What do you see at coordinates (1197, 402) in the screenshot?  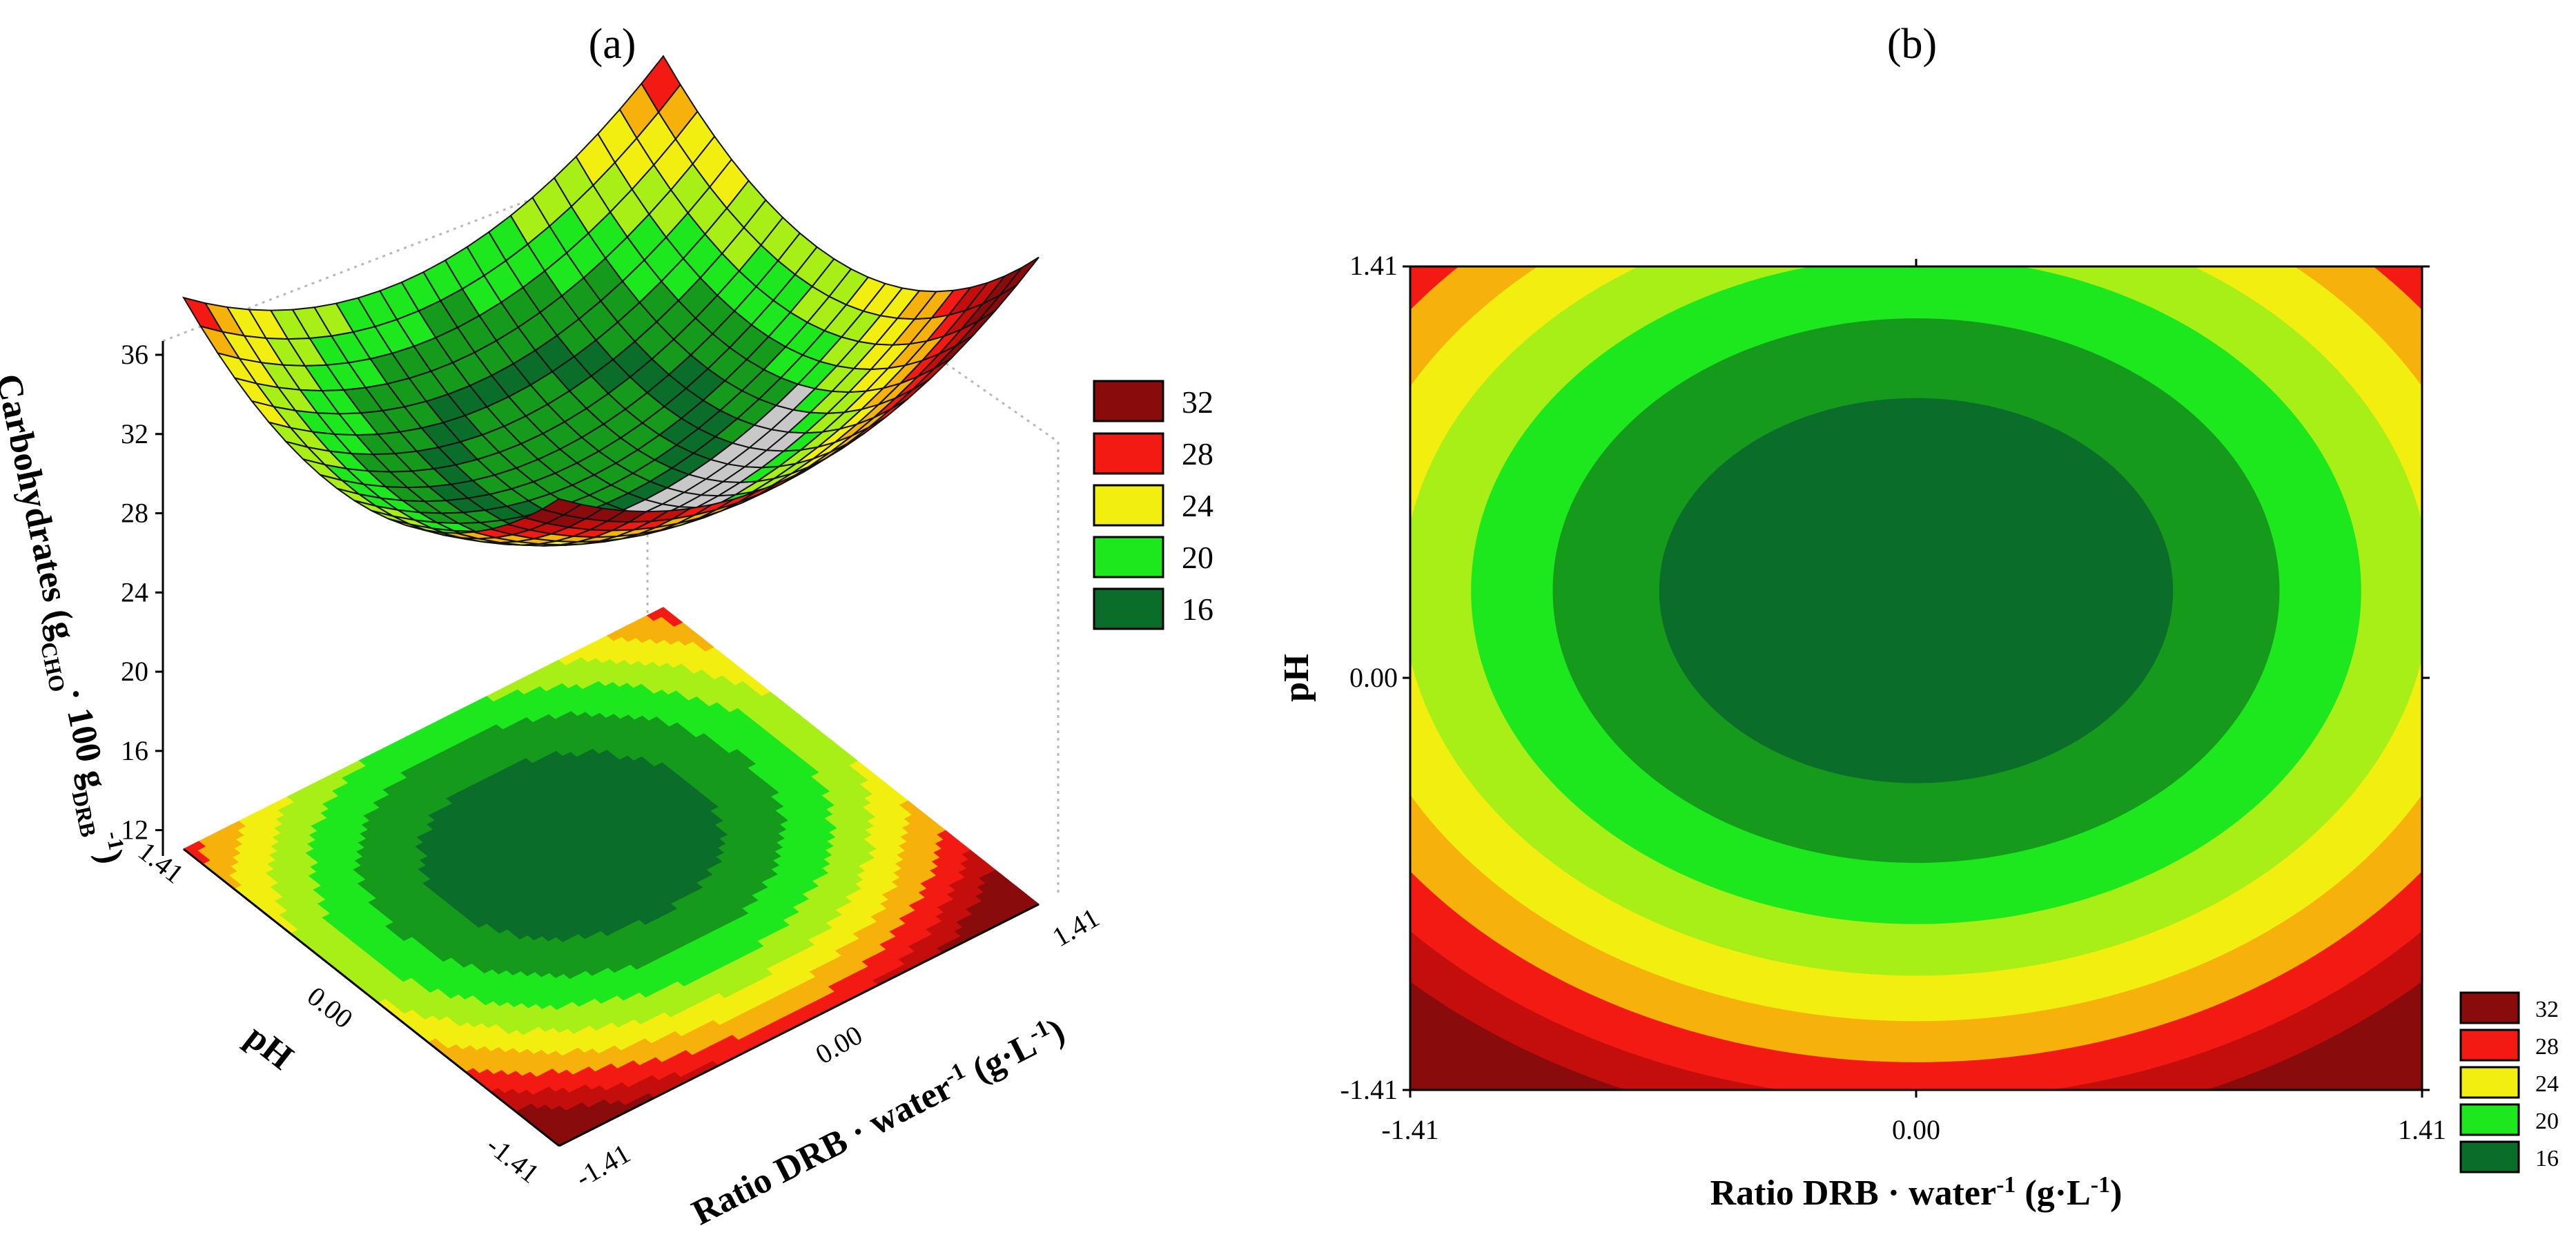 I see `chart-a-legend-label-32: 32` at bounding box center [1197, 402].